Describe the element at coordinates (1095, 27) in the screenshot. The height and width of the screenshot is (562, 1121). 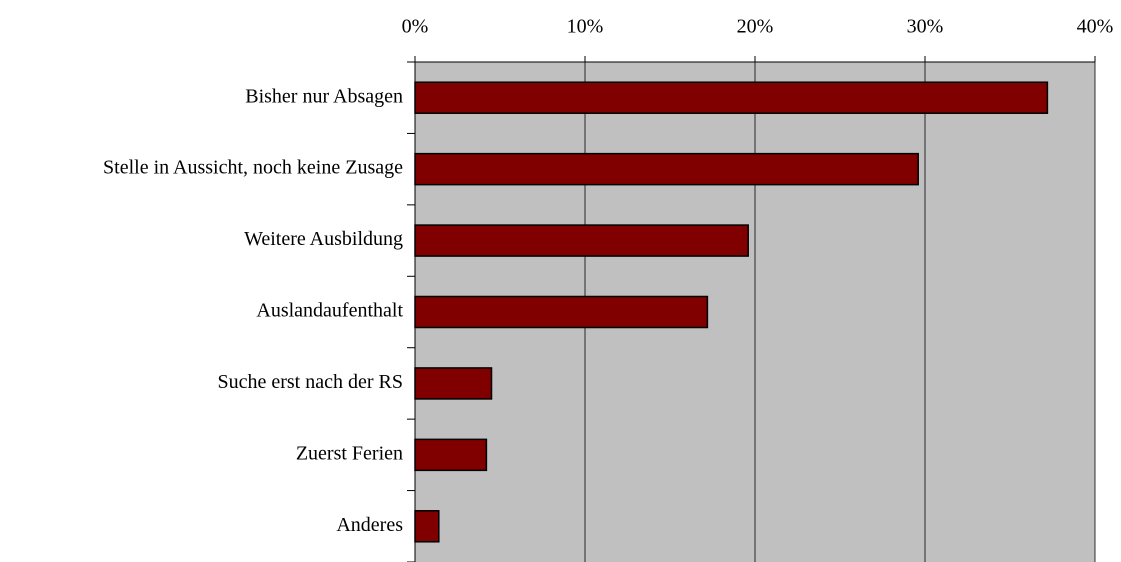
I see `x-tick-label: 40%` at that location.